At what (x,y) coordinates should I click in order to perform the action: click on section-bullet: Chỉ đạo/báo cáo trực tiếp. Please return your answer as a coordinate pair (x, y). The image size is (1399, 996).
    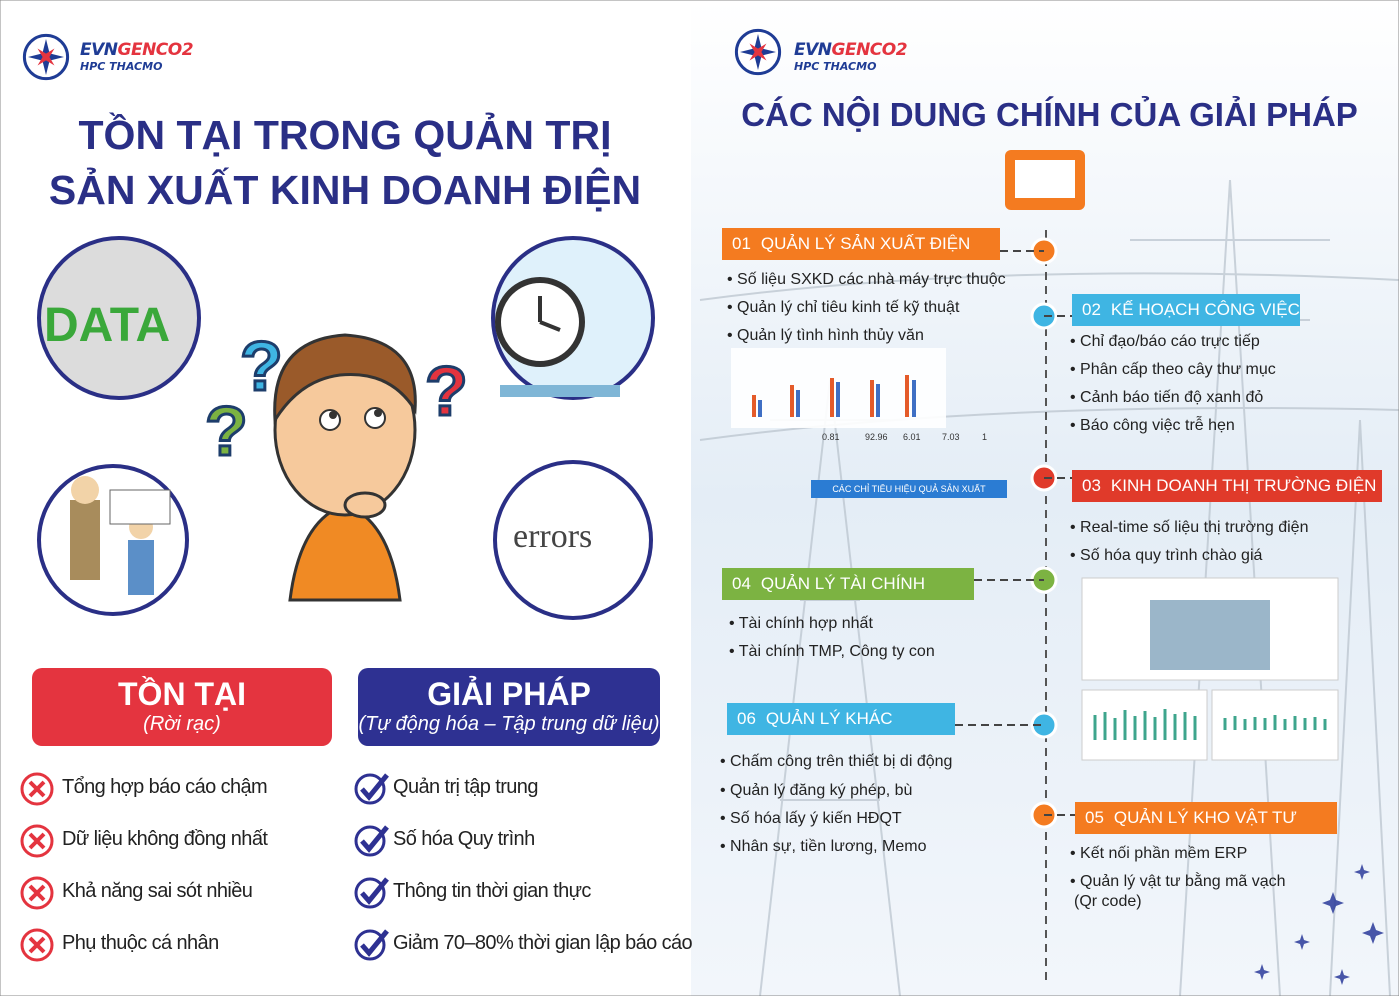
    Looking at the image, I should click on (1165, 342).